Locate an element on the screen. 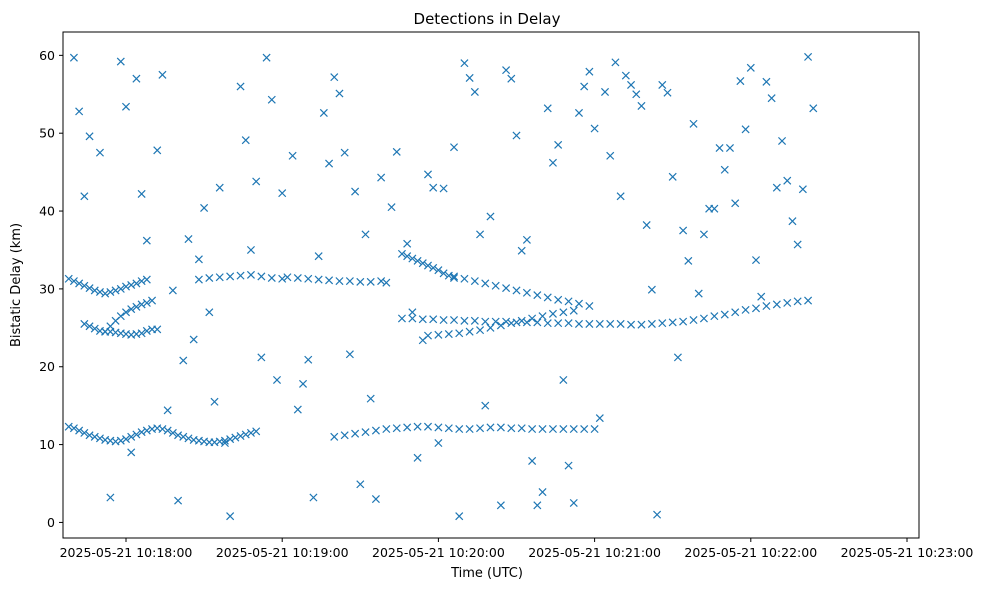 Image resolution: width=988 pixels, height=590 pixels. y-tick-label: 10 is located at coordinates (47, 444).